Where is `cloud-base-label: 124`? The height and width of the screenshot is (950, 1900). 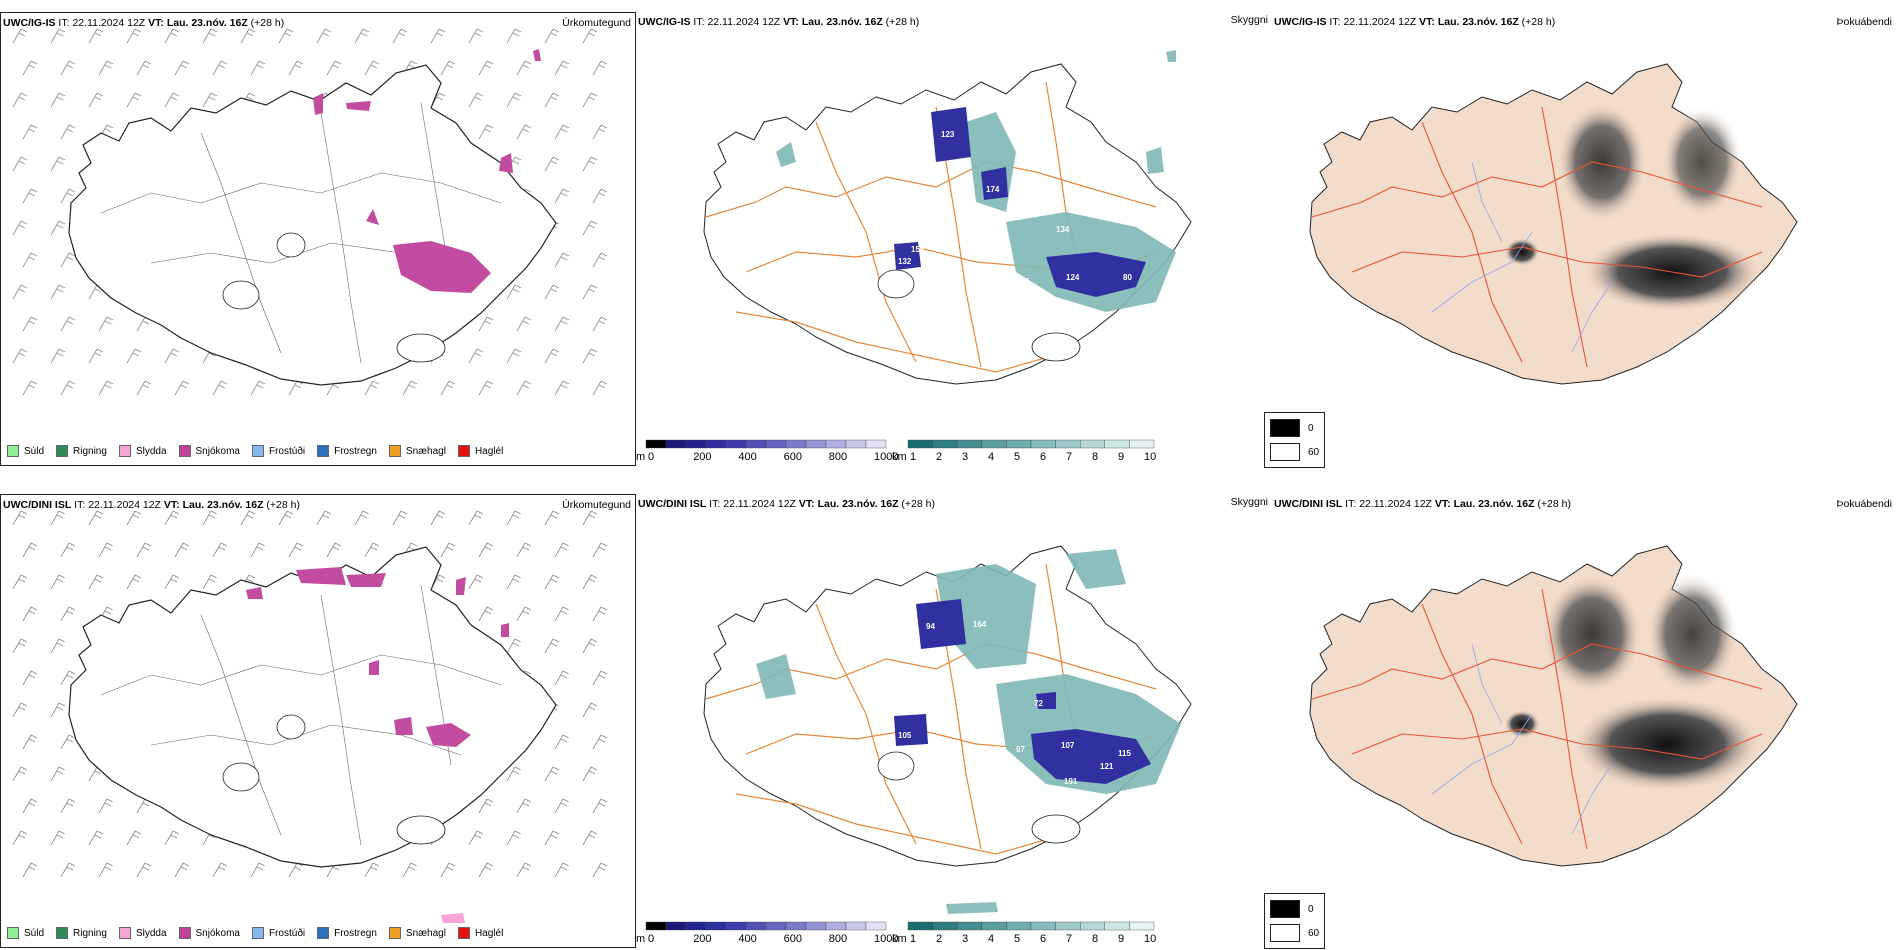
cloud-base-label: 124 is located at coordinates (1073, 277).